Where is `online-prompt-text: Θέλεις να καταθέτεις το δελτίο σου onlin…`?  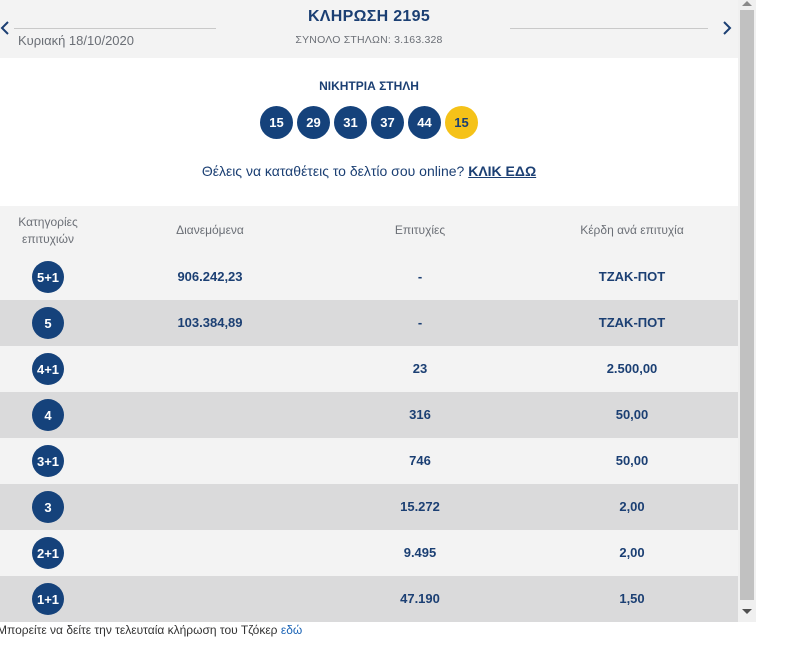 online-prompt-text: Θέλεις να καταθέτεις το δελτίο σου onlin… is located at coordinates (333, 171).